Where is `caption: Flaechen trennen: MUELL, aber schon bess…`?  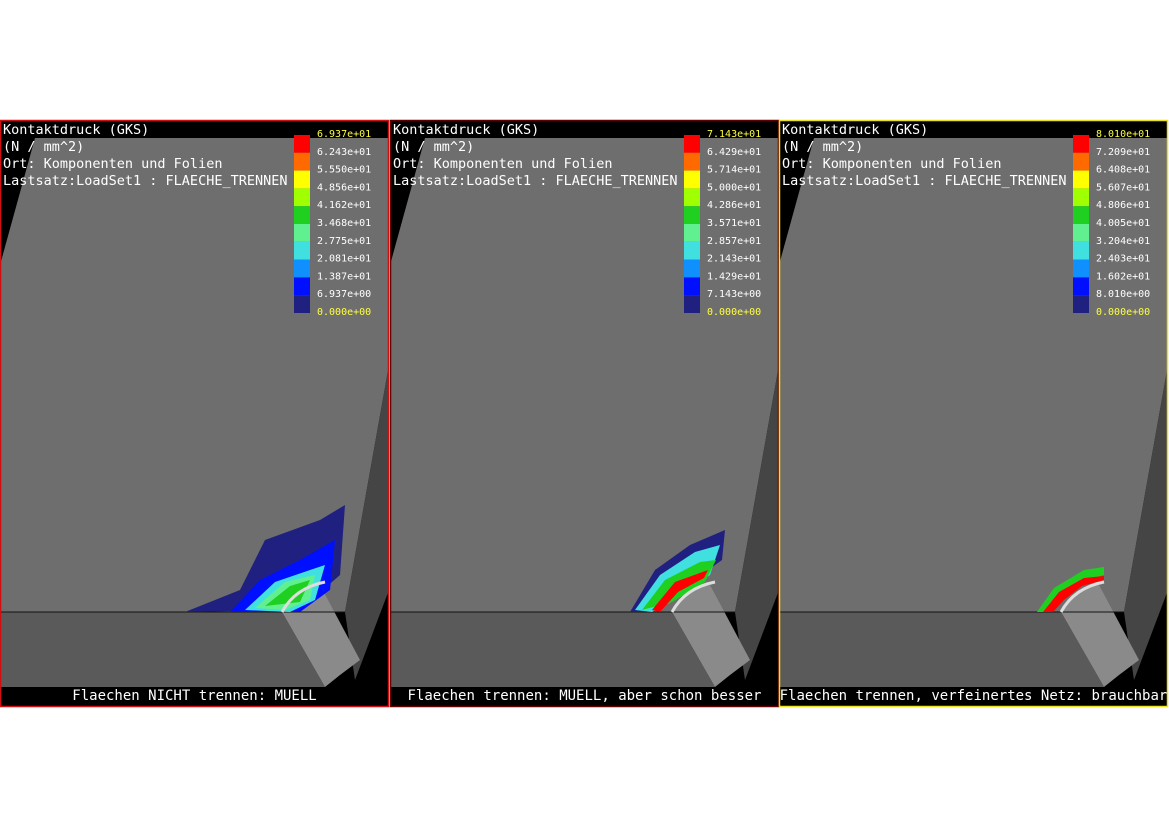
caption: Flaechen trennen: MUELL, aber schon bess… is located at coordinates (584, 696).